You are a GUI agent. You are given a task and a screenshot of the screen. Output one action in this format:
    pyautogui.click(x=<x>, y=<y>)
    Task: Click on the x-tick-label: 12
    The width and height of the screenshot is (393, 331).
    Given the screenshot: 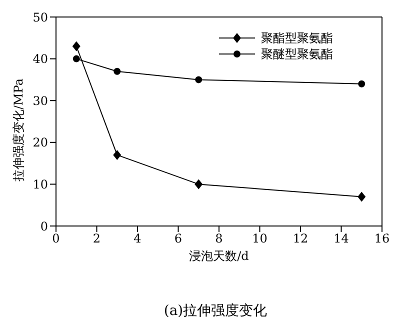 What is the action you would take?
    pyautogui.click(x=300, y=239)
    